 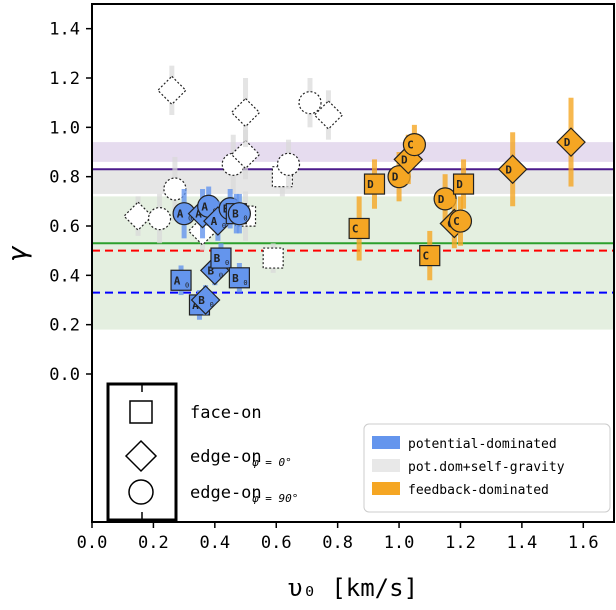 What do you see at coordinates (214, 543) in the screenshot?
I see `x-tick-label: 0.4` at bounding box center [214, 543].